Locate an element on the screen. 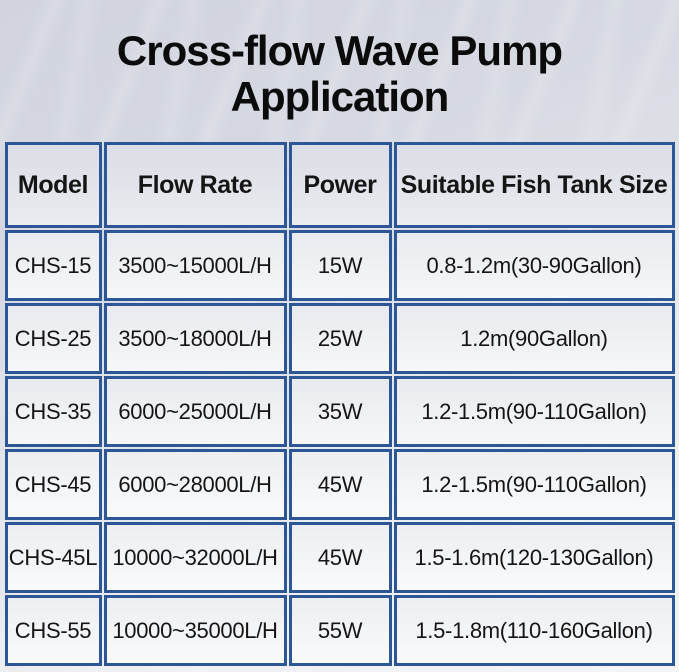 The image size is (679, 672). col-header-model: Model is located at coordinates (53, 185).